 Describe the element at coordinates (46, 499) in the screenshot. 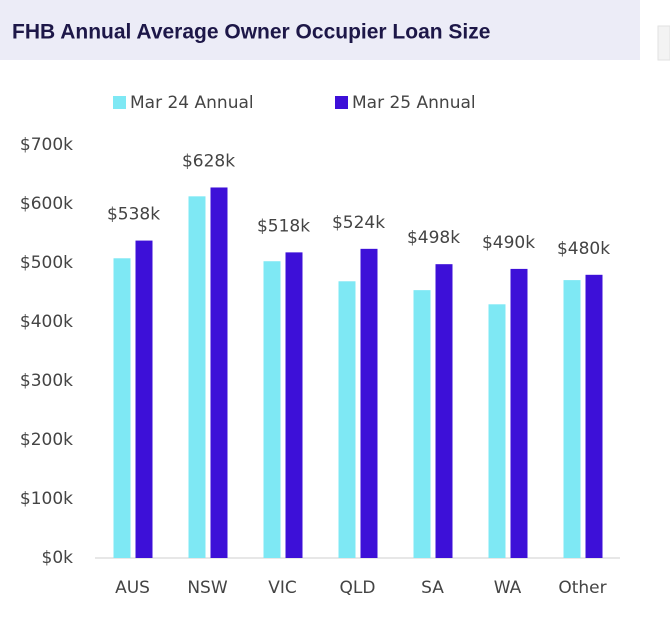

I see `y-tick-label: $100k` at that location.